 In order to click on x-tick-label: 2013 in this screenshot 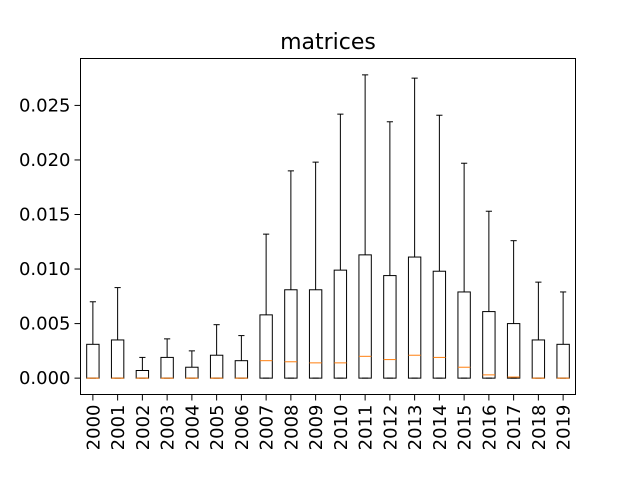, I will do `click(415, 428)`.